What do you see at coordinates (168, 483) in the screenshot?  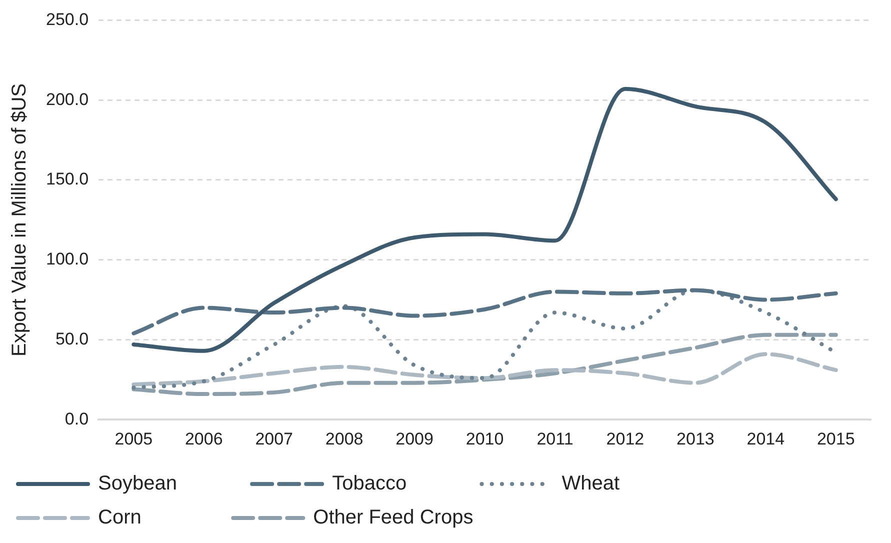 I see `legend-label: Soybean` at bounding box center [168, 483].